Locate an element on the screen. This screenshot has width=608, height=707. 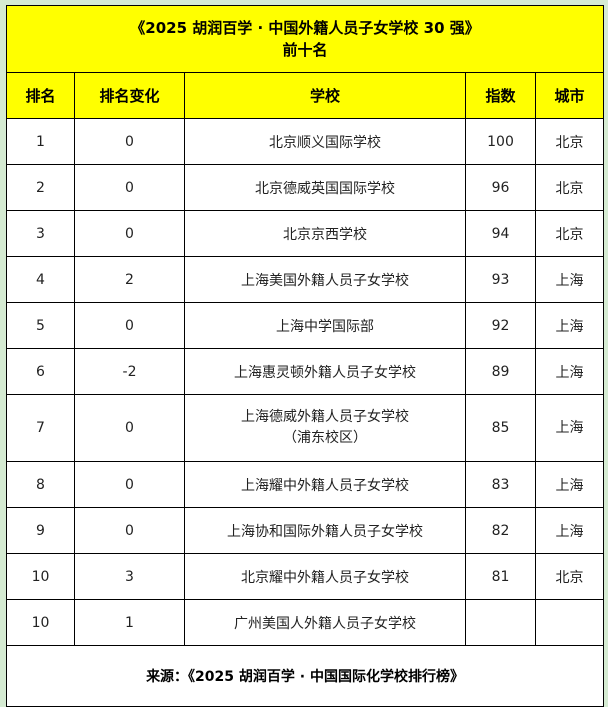
change-cell: 3 is located at coordinates (129, 576).